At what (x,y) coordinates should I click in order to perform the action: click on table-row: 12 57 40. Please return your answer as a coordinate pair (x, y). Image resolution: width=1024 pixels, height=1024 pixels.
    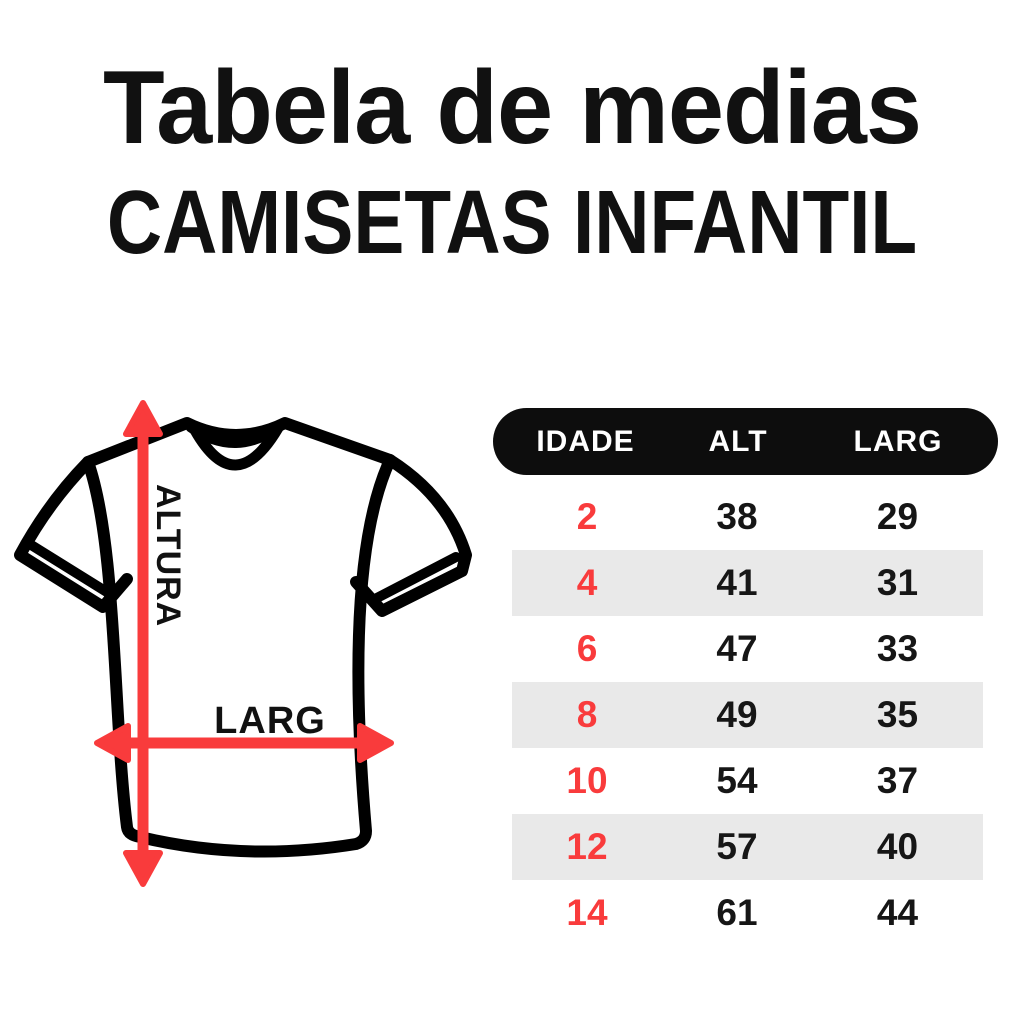
    Looking at the image, I should click on (747, 847).